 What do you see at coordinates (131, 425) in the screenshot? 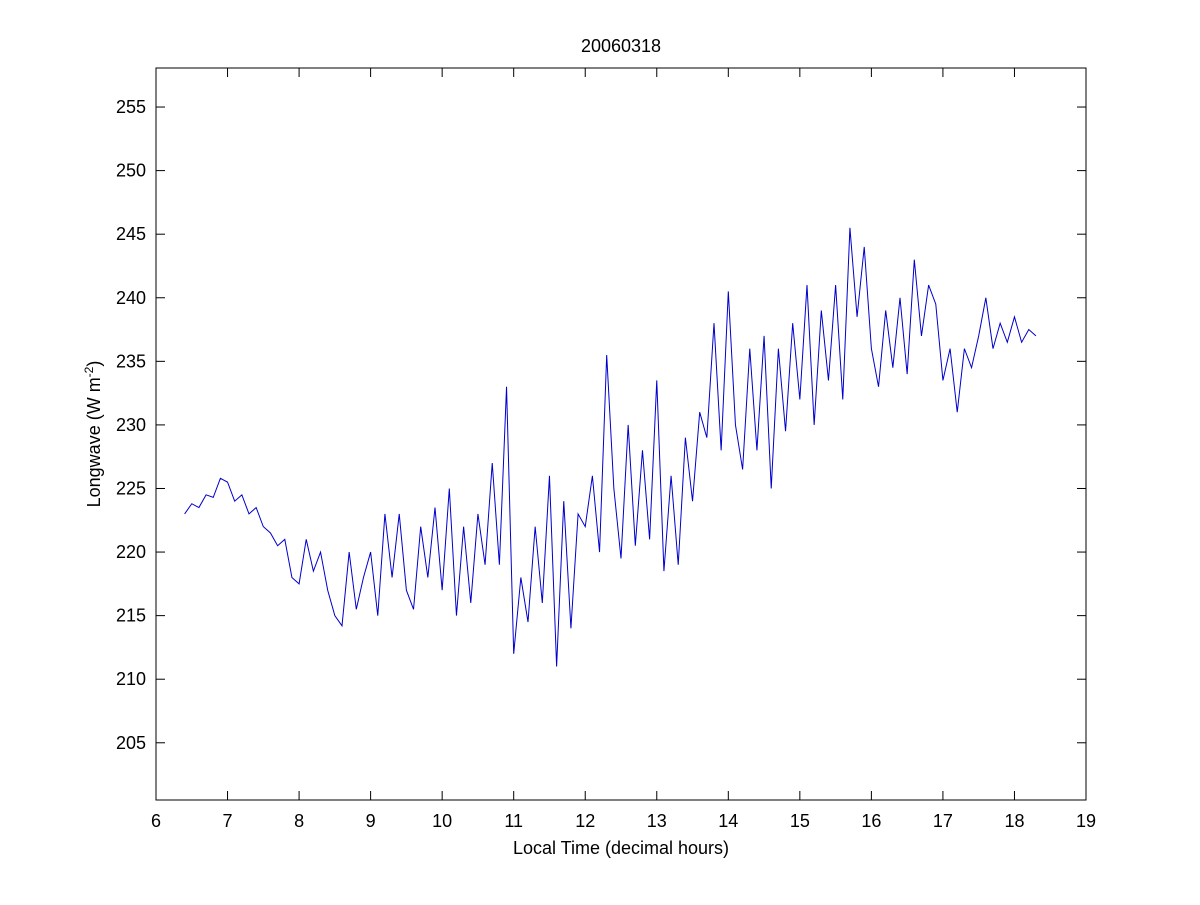
I see `y-tick-label: 230` at bounding box center [131, 425].